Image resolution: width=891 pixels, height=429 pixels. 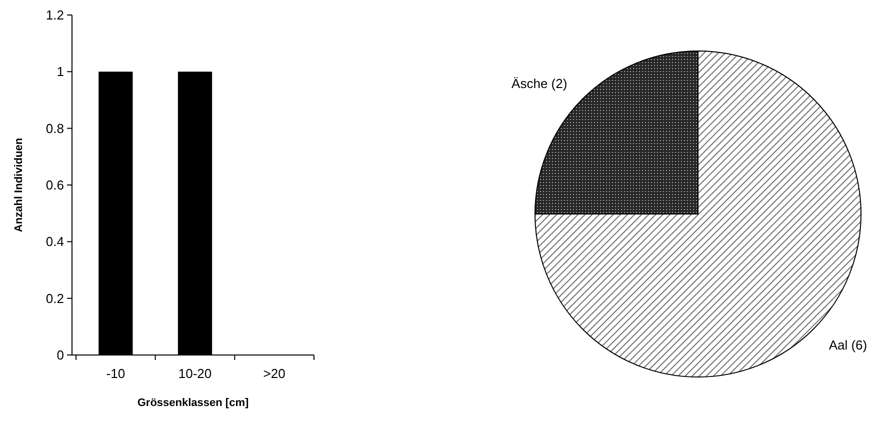 I want to click on y-tick-label: 1, so click(x=60, y=72).